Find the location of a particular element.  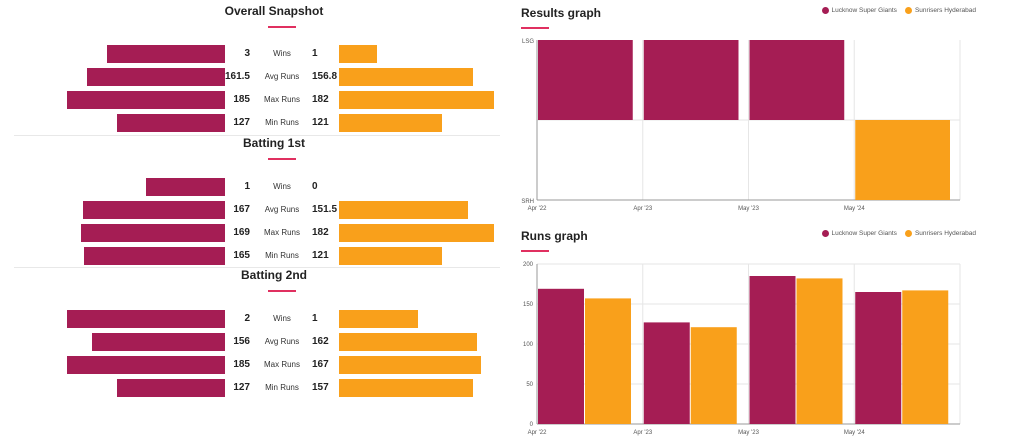

y-tick-label: LSG is located at coordinates (528, 42).